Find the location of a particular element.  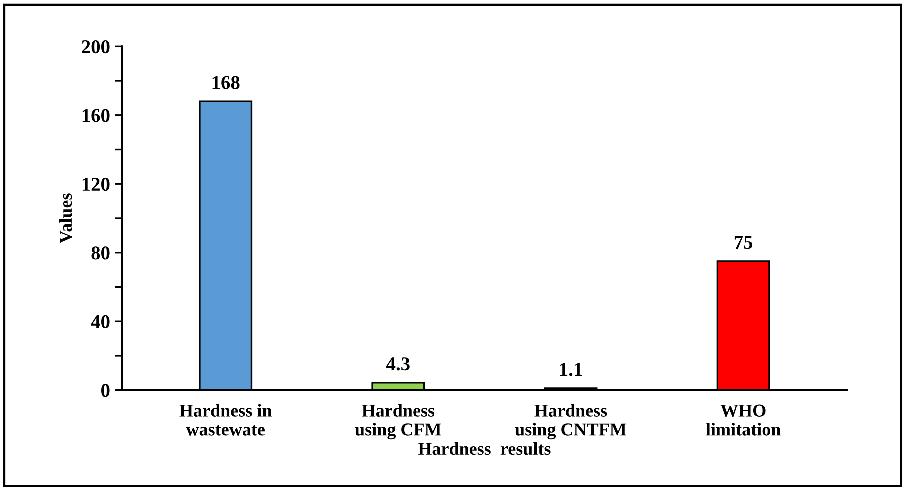

y-tick-label: 120 is located at coordinates (96, 185).